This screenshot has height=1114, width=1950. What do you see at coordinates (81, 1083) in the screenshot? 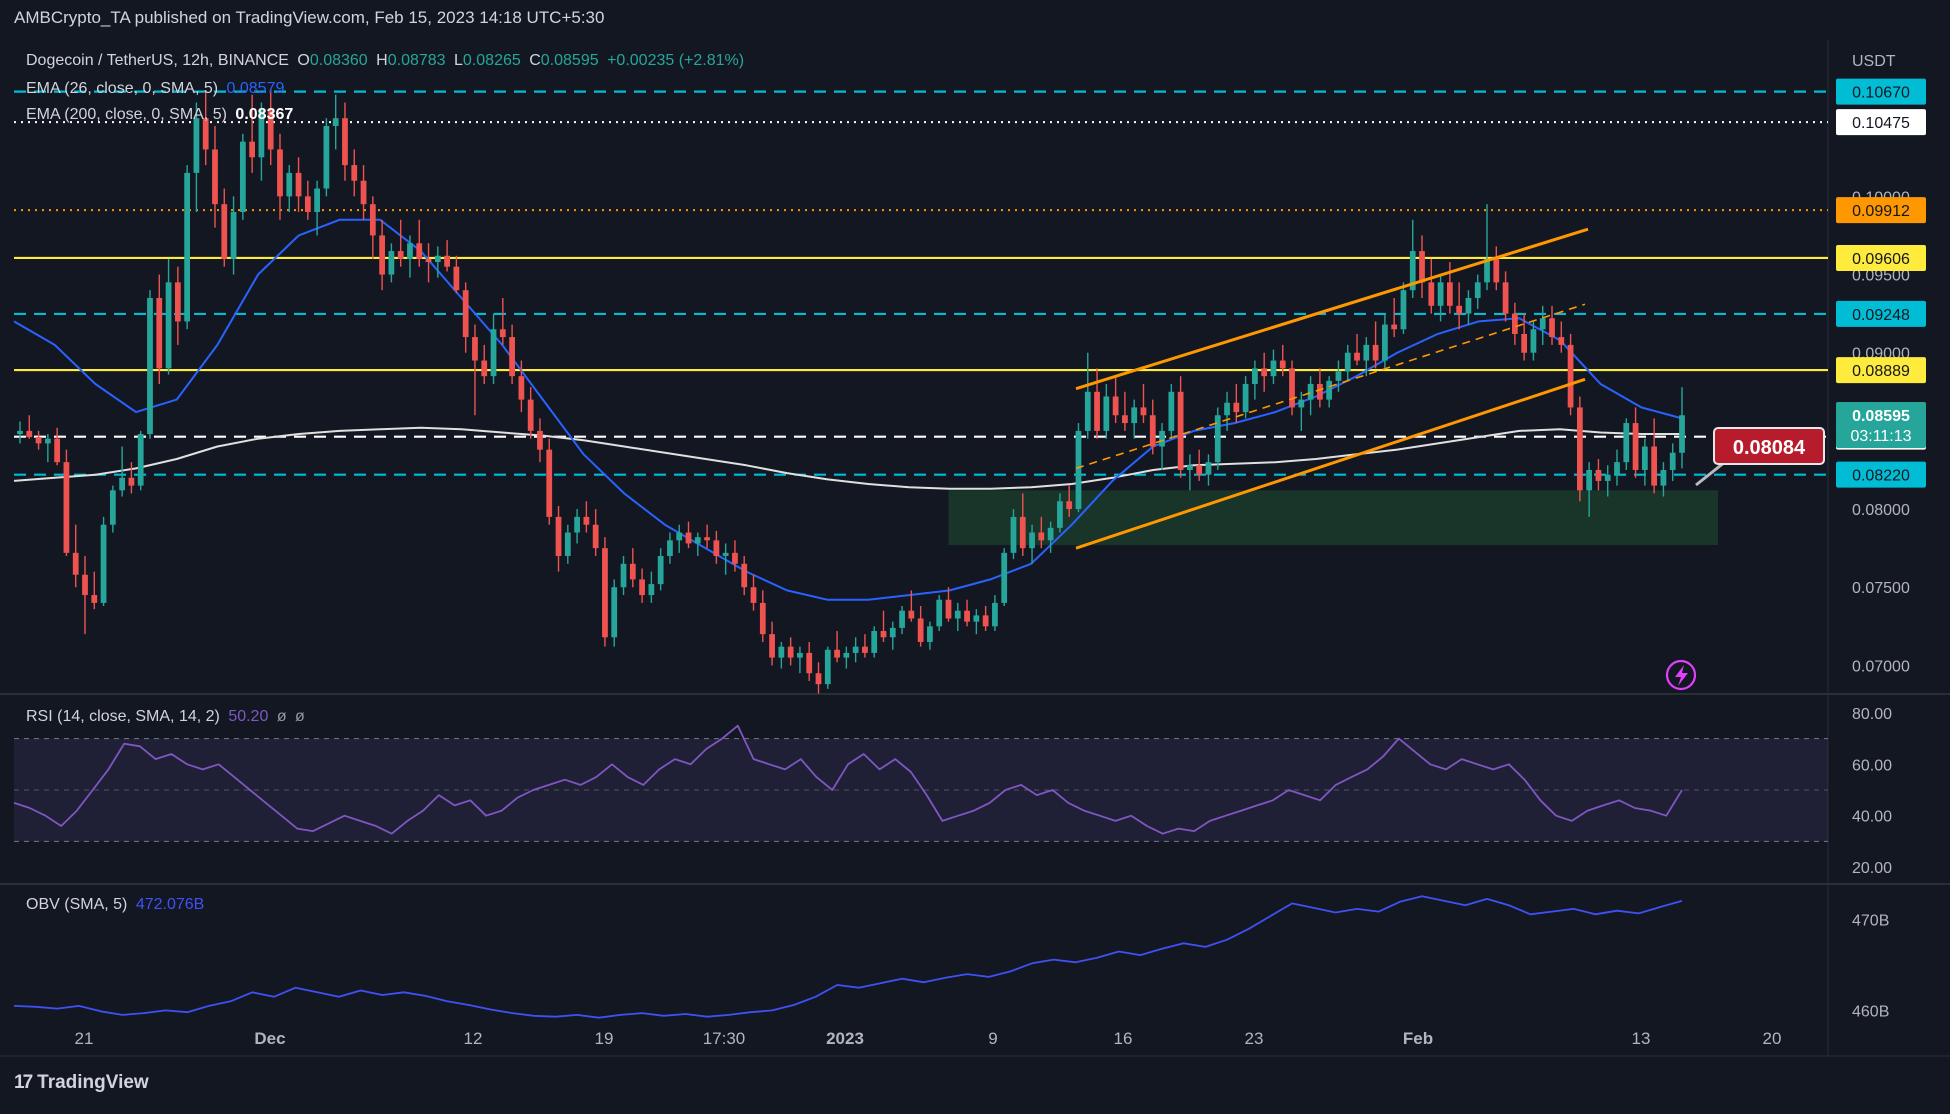
I see `tradingview-logo: 17 TradingView` at bounding box center [81, 1083].